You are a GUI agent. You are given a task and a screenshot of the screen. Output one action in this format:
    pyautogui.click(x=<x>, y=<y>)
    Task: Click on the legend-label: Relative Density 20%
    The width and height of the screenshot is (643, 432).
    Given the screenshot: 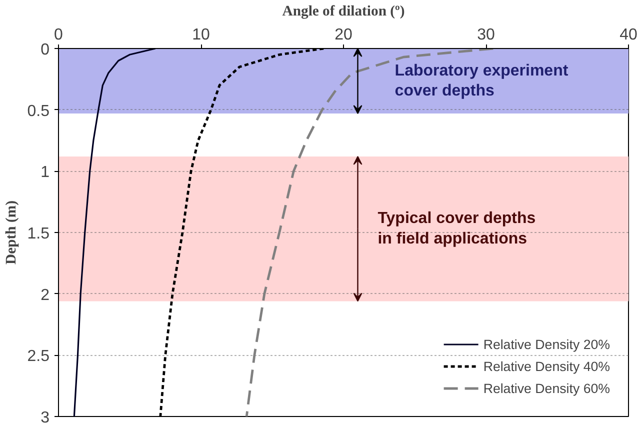 What is the action you would take?
    pyautogui.click(x=546, y=344)
    